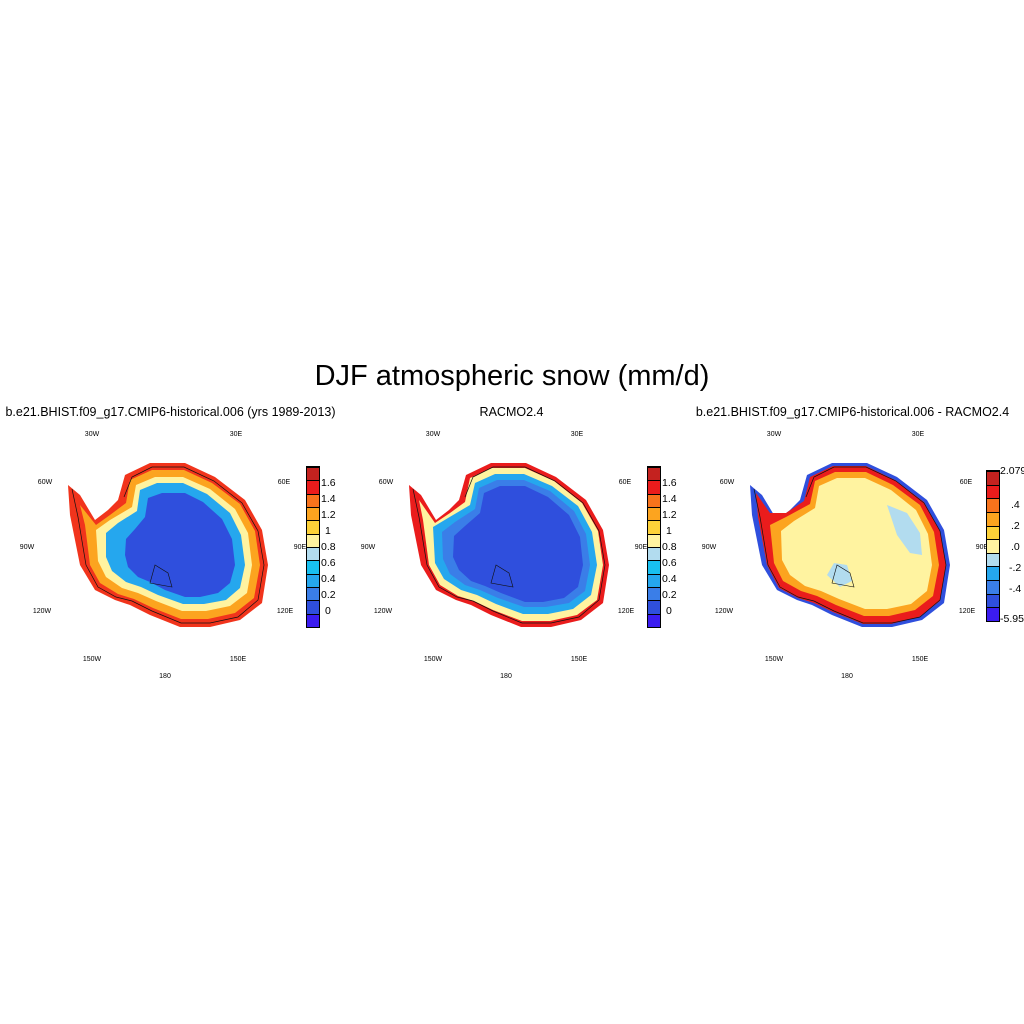 The width and height of the screenshot is (1024, 1024). I want to click on colorbar-label: 2.079, so click(1012, 471).